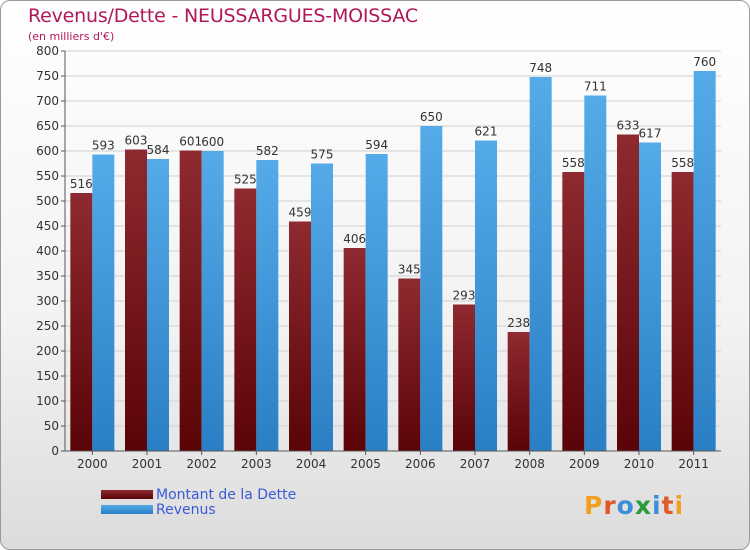 The height and width of the screenshot is (550, 750). I want to click on y-tick-label: 200, so click(47, 351).